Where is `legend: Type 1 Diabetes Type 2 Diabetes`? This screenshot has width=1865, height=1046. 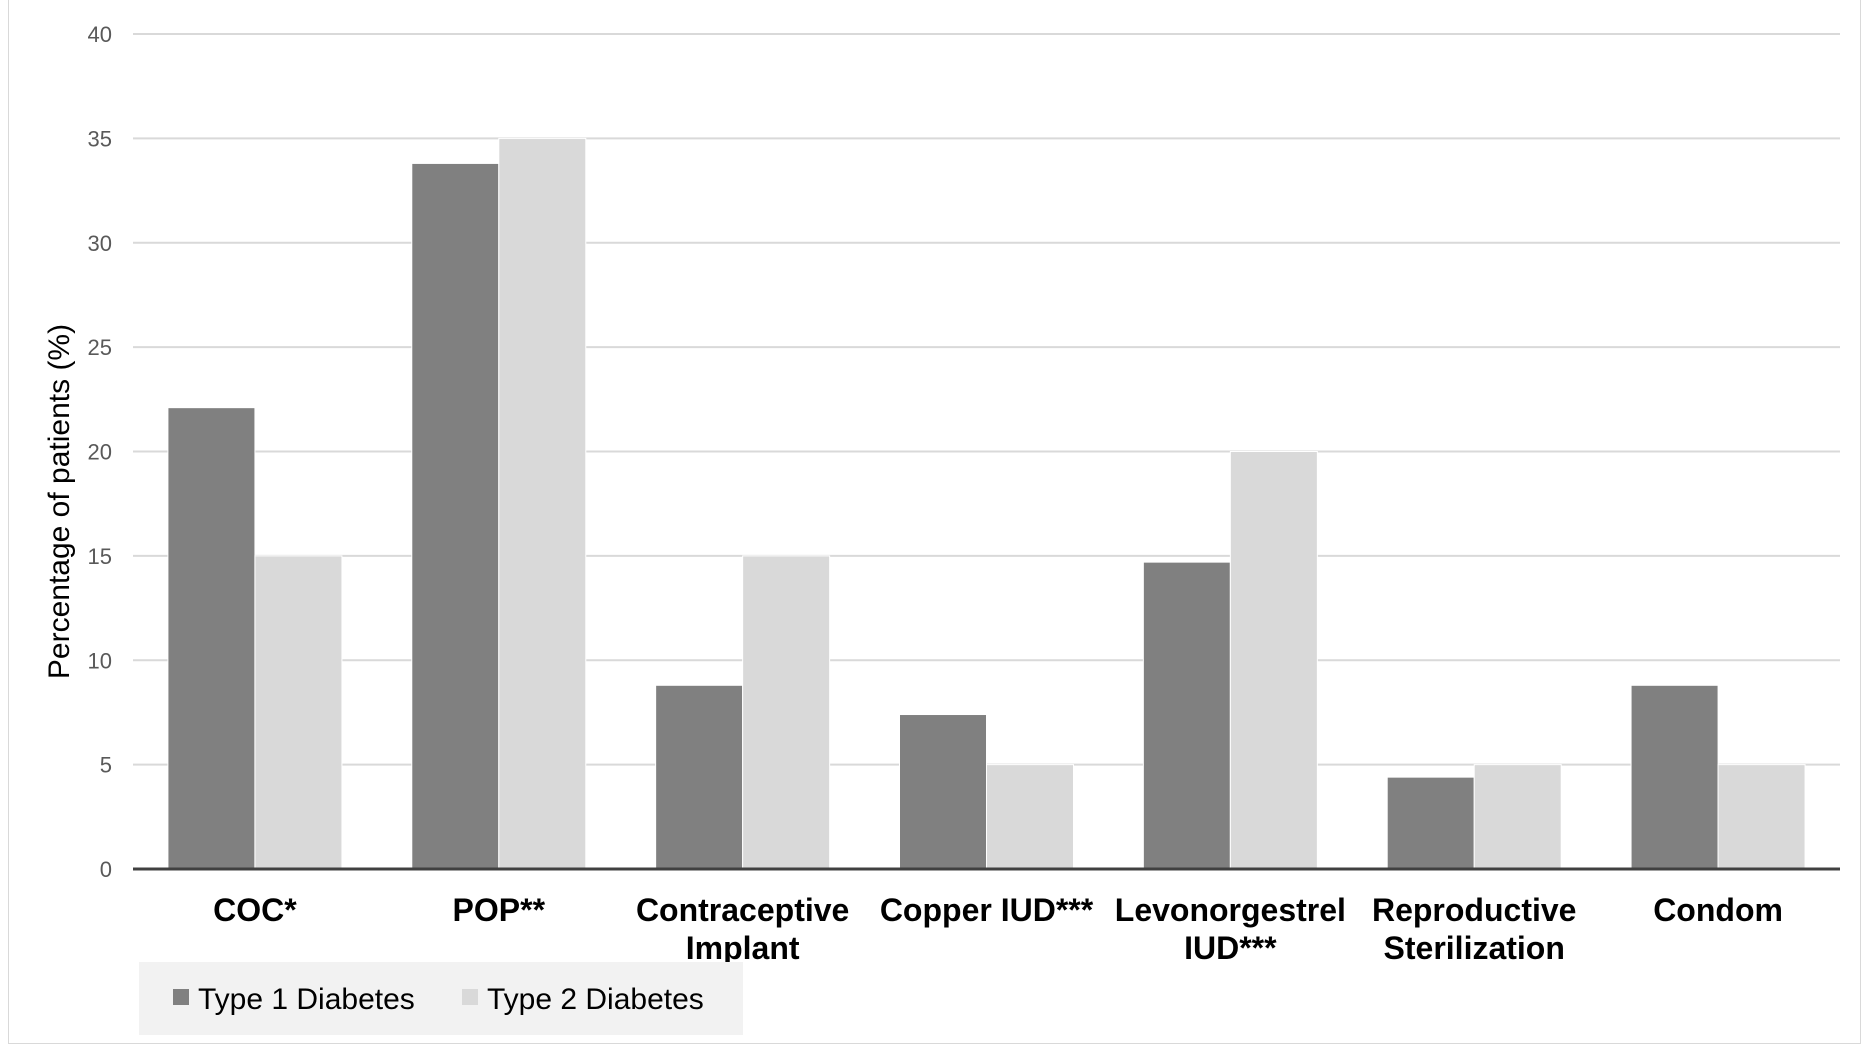
legend: Type 1 Diabetes Type 2 Diabetes is located at coordinates (441, 998).